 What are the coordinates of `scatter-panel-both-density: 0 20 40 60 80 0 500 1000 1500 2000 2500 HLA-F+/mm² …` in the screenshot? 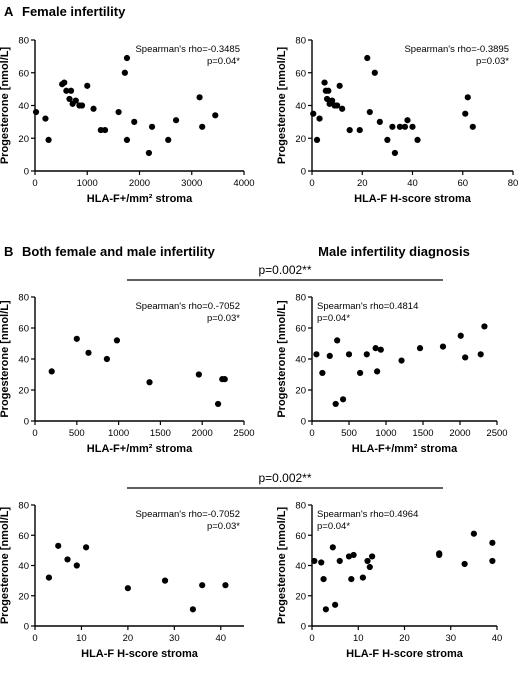 It's located at (127, 374).